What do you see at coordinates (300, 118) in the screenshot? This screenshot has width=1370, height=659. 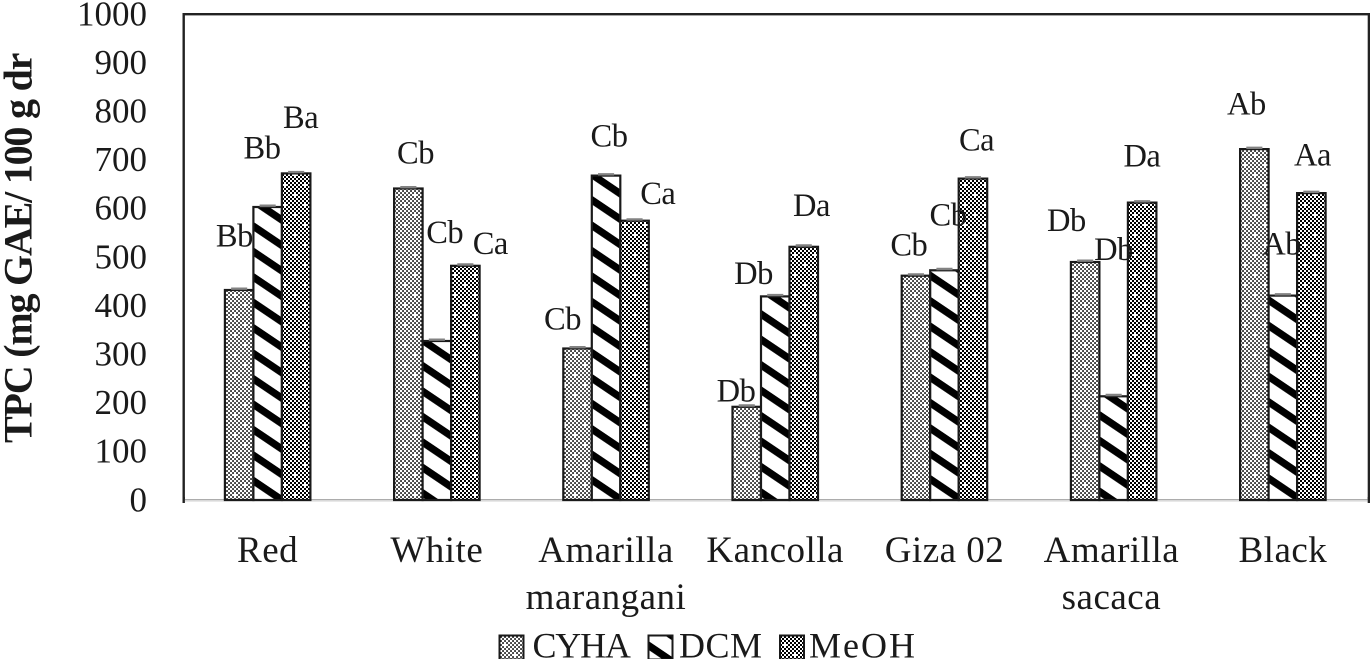 I see `svg-text: Ba` at bounding box center [300, 118].